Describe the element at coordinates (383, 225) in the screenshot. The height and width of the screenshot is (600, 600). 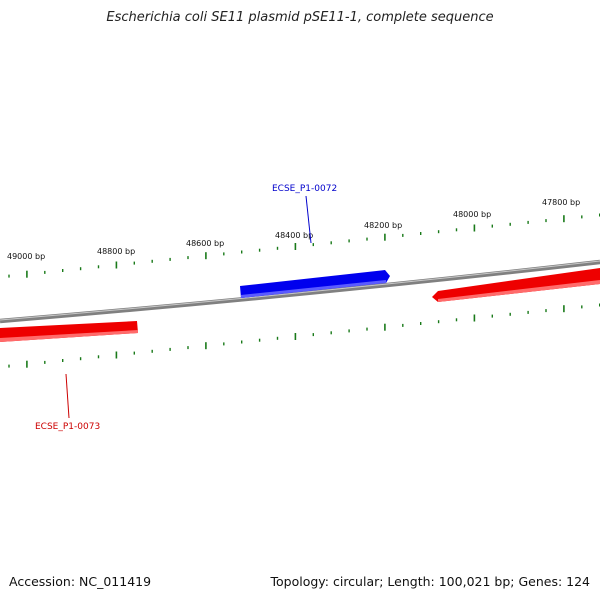
I see `scale-label-48200: 48200 bp` at that location.